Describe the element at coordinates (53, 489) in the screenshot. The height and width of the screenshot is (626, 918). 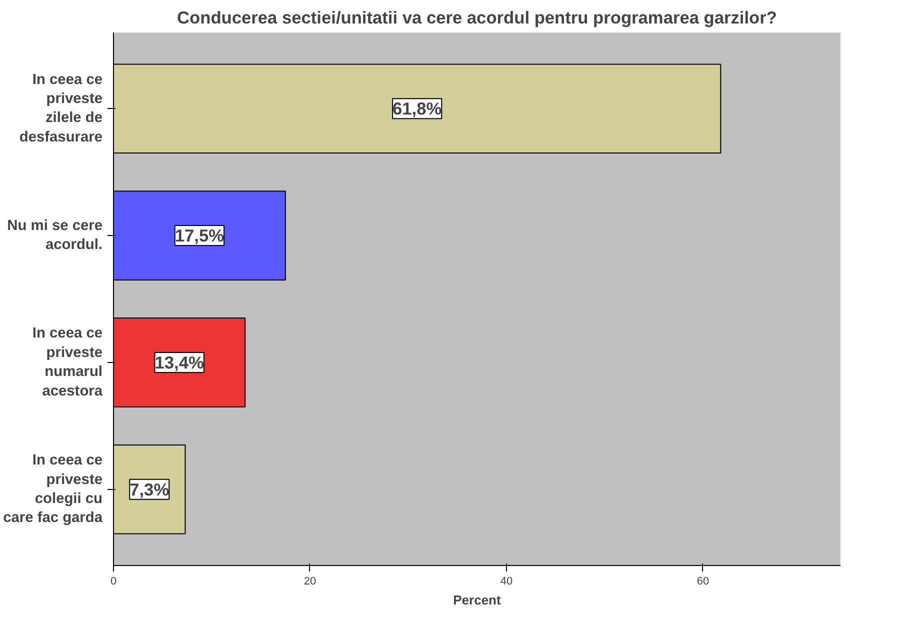
I see `y-tick-label: In ceea ce priveste colegii cu care fac garda` at that location.